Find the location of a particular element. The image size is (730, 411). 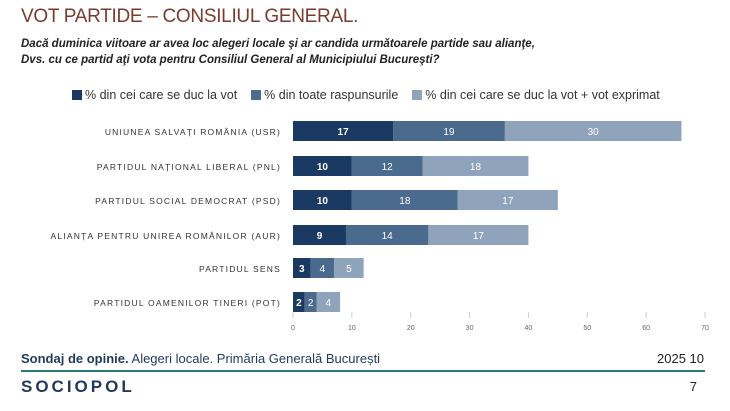

x-tick-label: 30 is located at coordinates (470, 328).